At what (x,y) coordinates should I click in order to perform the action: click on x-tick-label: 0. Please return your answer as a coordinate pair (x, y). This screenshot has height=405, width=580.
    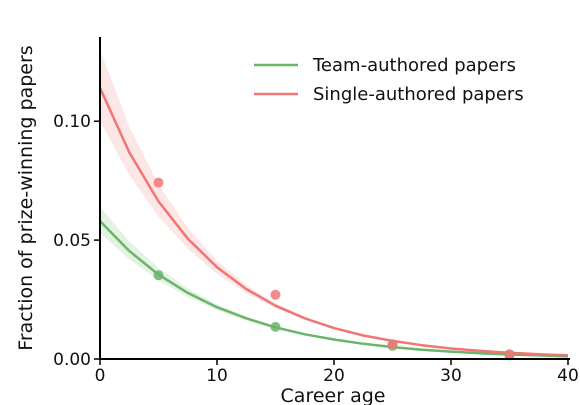
    Looking at the image, I should click on (100, 376).